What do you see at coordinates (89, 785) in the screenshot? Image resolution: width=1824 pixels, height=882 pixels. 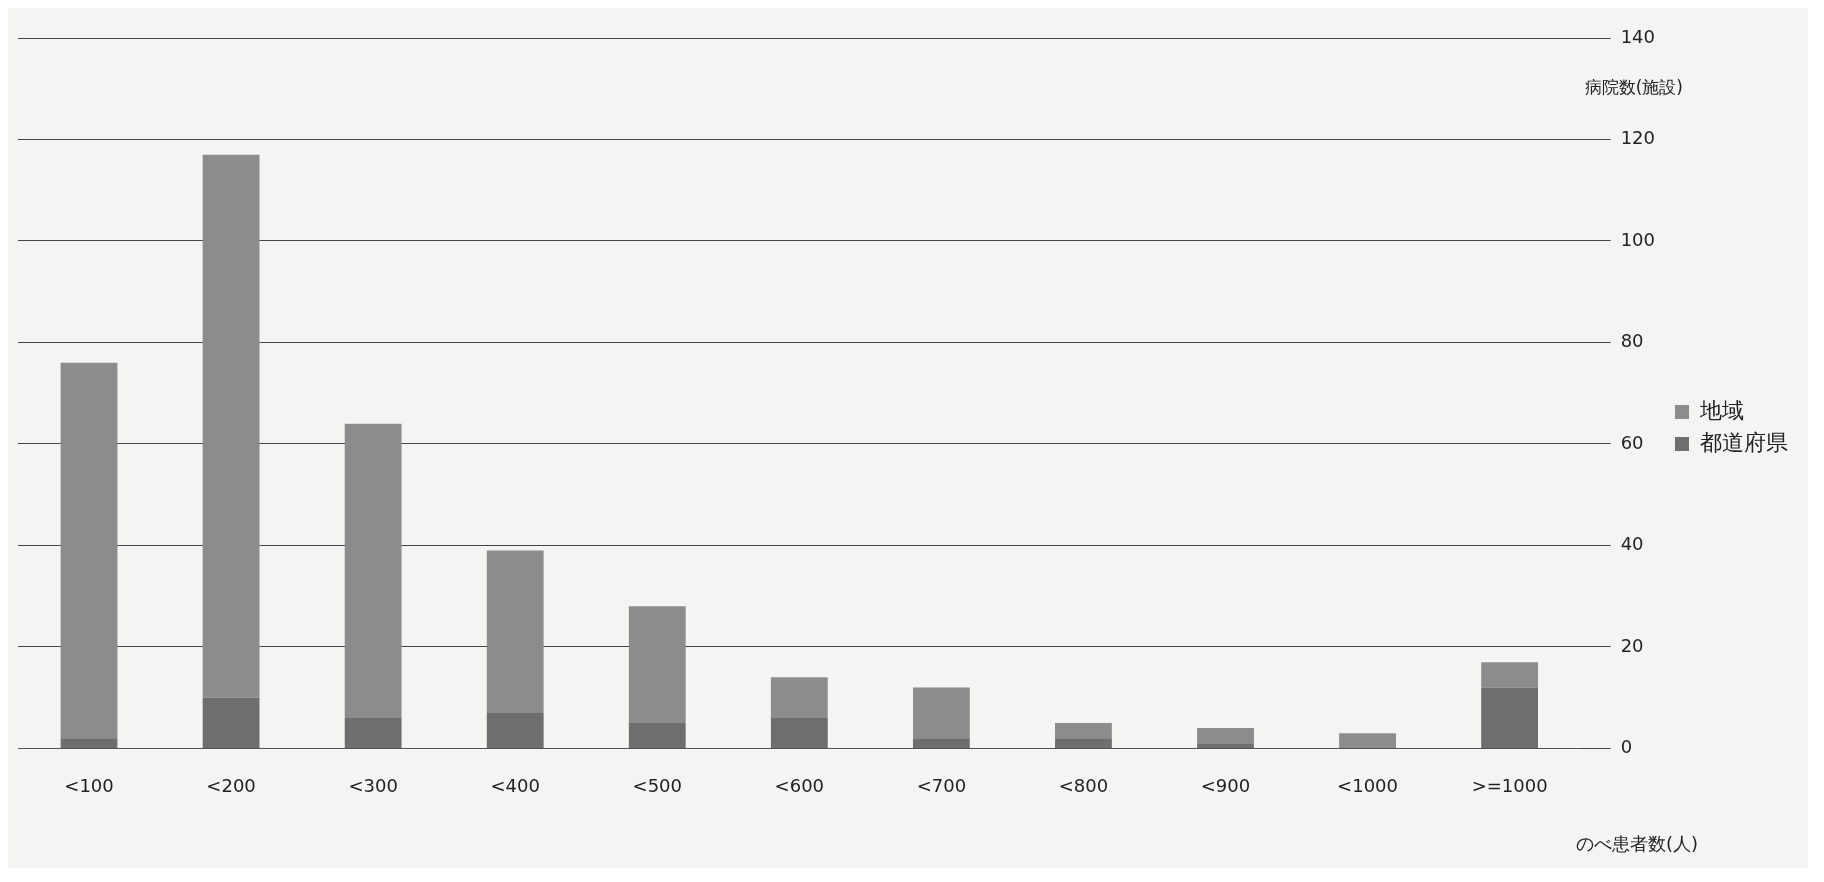 I see `x-tick-label: <100` at bounding box center [89, 785].